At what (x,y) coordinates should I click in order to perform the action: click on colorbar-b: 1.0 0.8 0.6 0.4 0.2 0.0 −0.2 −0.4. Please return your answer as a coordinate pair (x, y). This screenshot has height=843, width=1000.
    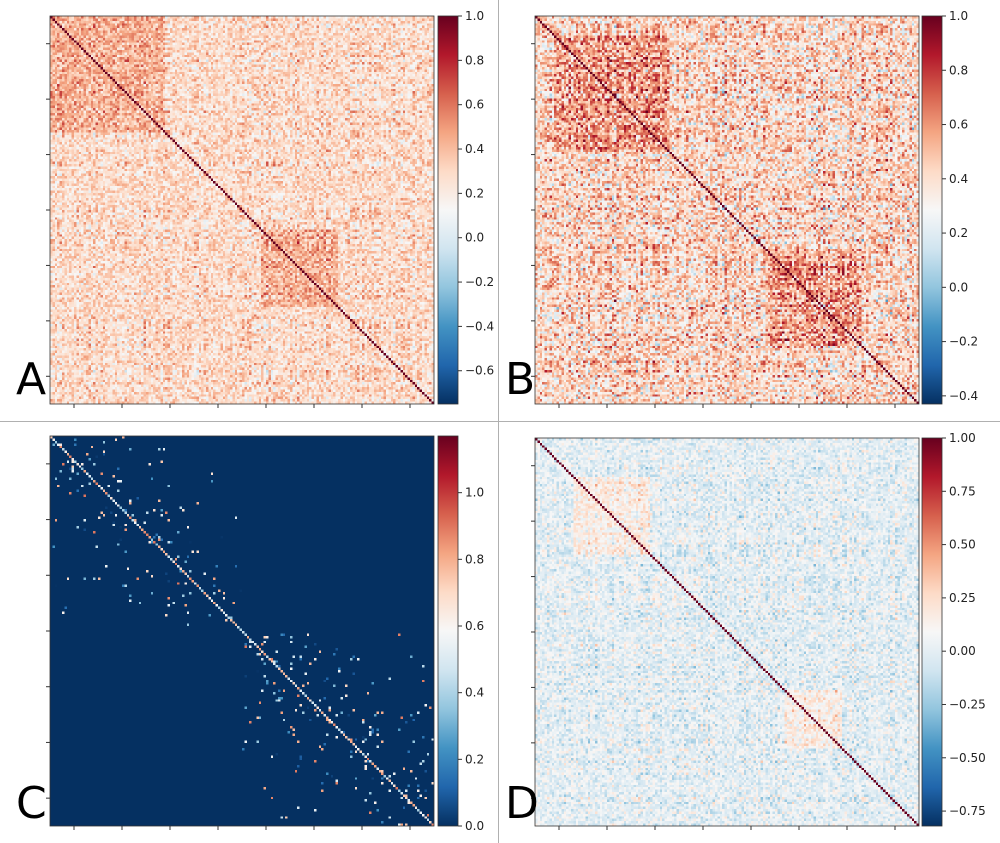
    Looking at the image, I should click on (949, 207).